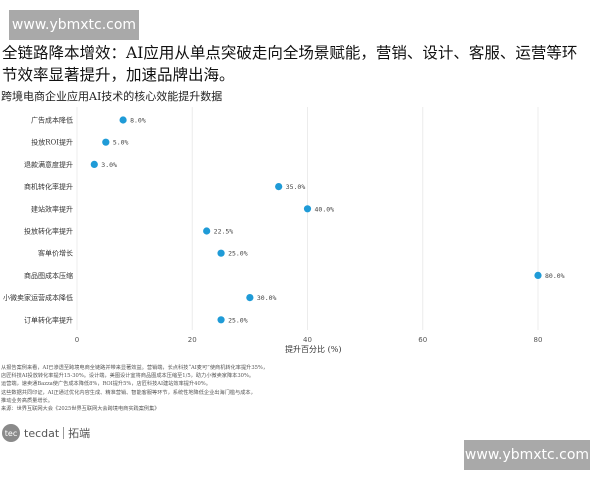 Image resolution: width=600 pixels, height=480 pixels. What do you see at coordinates (192, 340) in the screenshot?
I see `x-tick-label: 20` at bounding box center [192, 340].